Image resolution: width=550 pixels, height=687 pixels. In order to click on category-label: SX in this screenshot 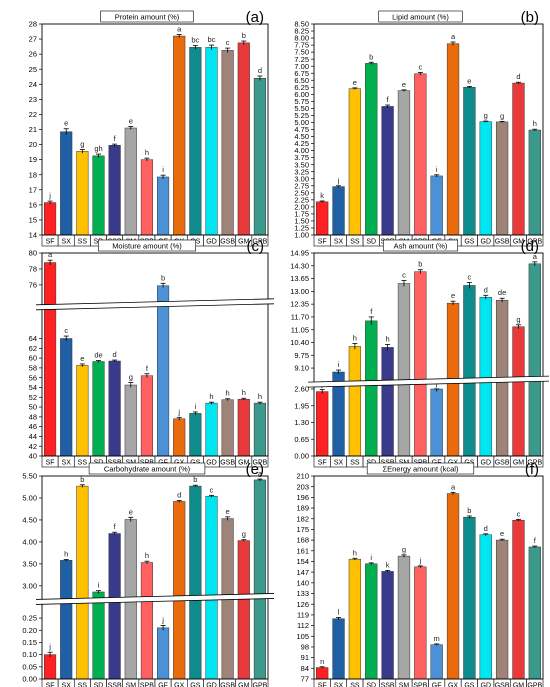, I will do `click(67, 463)`.